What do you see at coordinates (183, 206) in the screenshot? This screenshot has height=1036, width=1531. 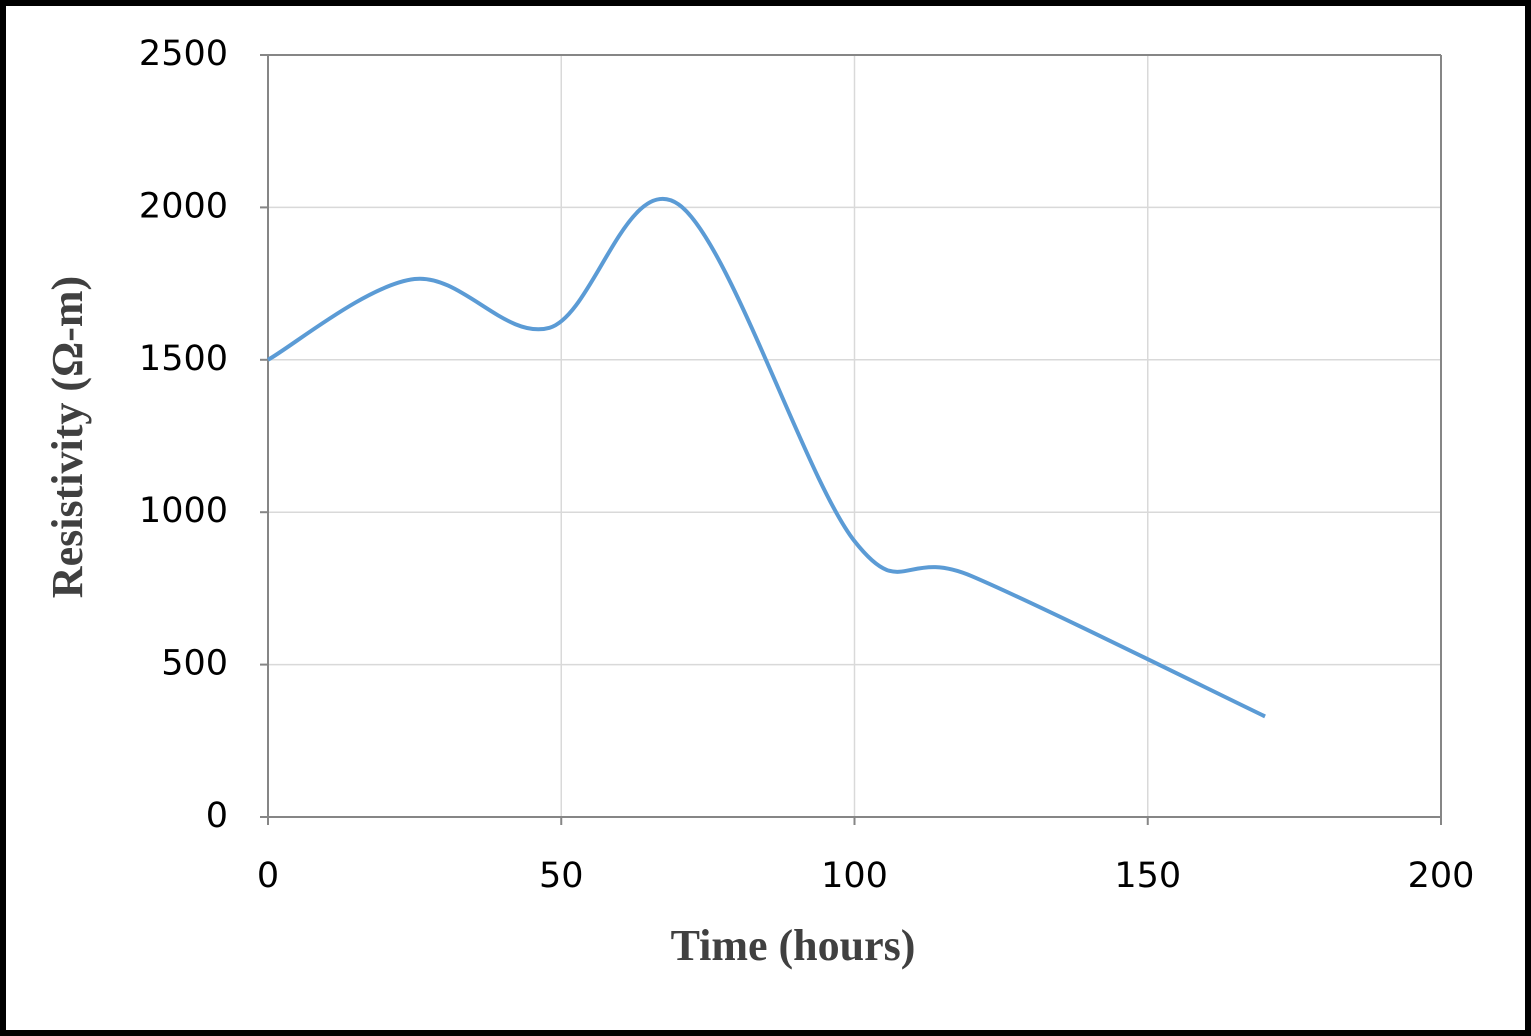 I see `y-tick-label: 2000` at bounding box center [183, 206].